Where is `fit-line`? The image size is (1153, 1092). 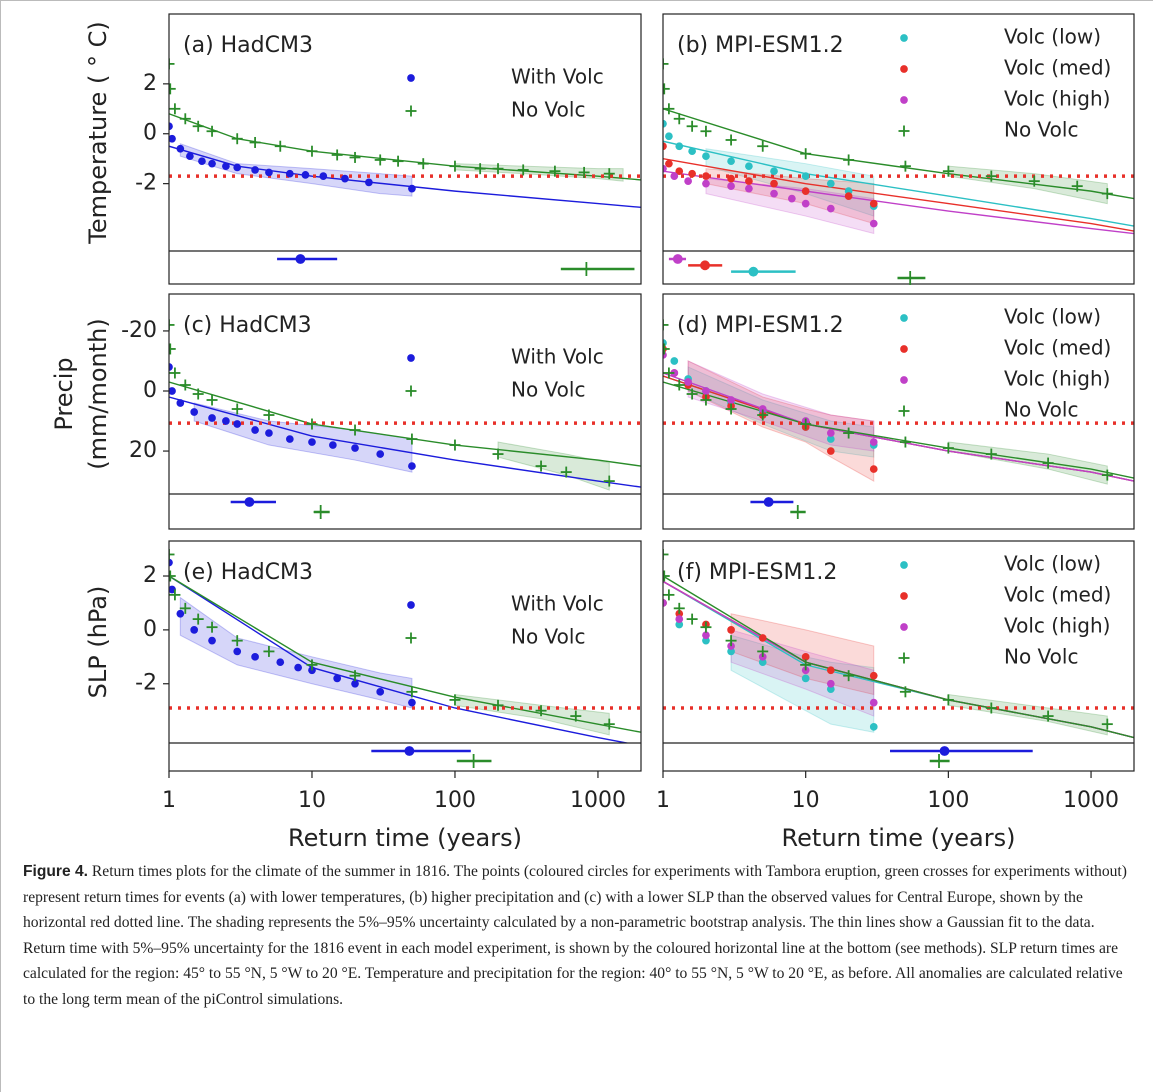
fit-line is located at coordinates (898, 202).